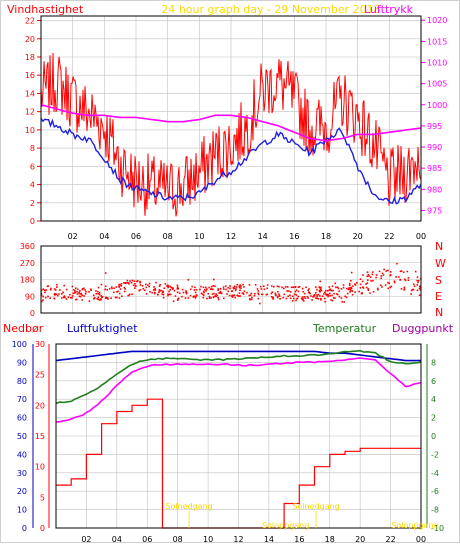 The image size is (460, 544). What do you see at coordinates (435, 510) in the screenshot?
I see `temperature-y-tick--8: -8` at bounding box center [435, 510].